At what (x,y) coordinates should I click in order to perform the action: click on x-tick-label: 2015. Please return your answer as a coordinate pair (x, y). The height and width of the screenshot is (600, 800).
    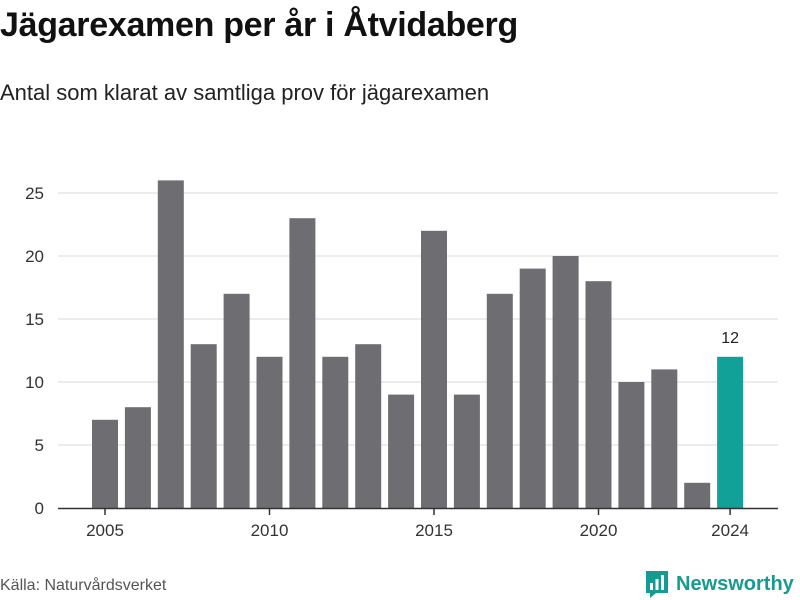
    Looking at the image, I should click on (434, 530).